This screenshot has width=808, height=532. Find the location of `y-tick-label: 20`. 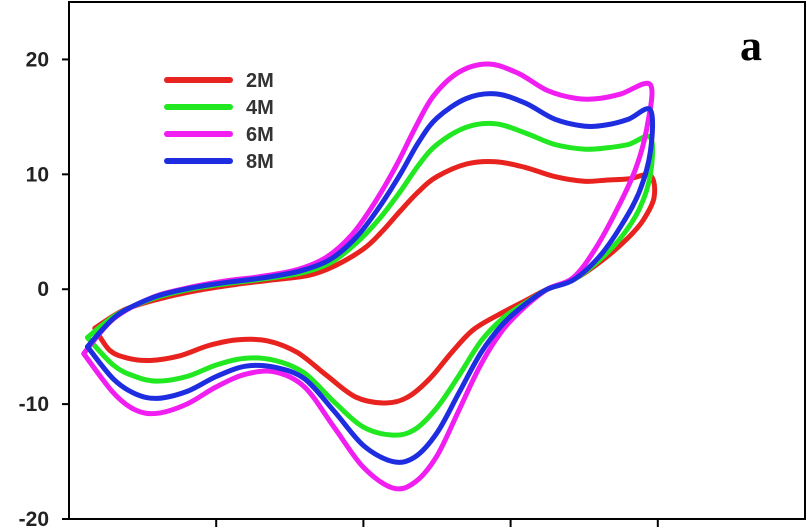

y-tick-label: 20 is located at coordinates (37, 59).